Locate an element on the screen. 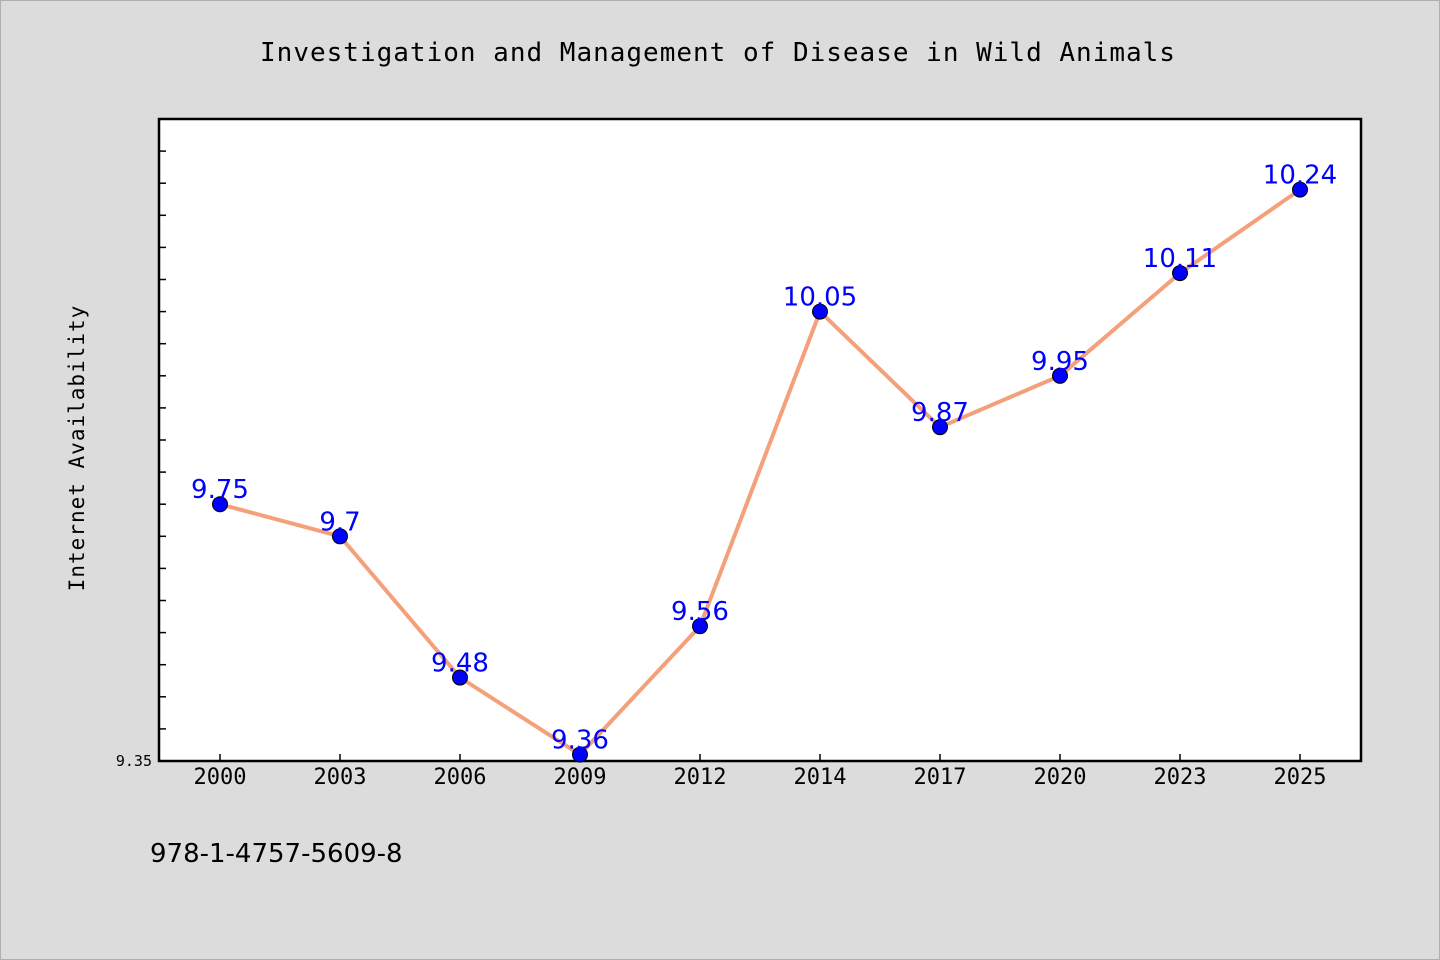 This screenshot has height=960, width=1440. x-tick-label: 2014 is located at coordinates (820, 777).